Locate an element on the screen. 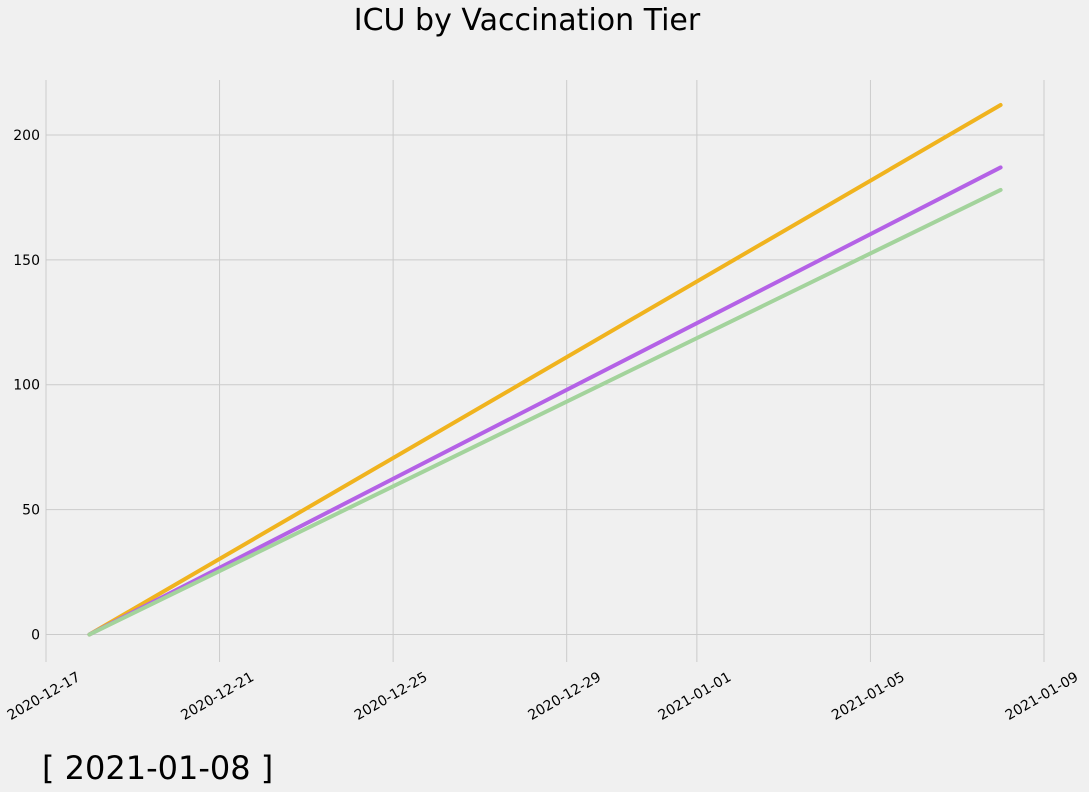  y-tick-label: 100 is located at coordinates (26, 386).